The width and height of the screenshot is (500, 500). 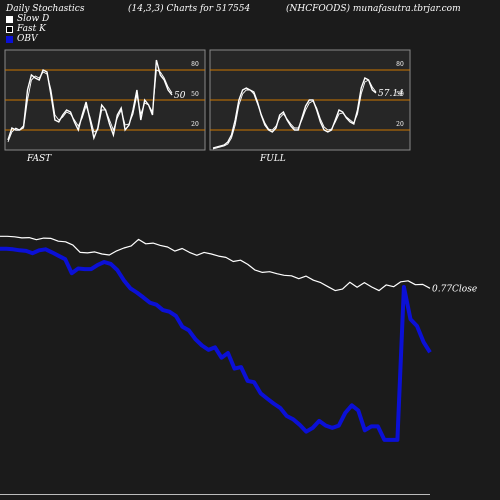 What do you see at coordinates (400, 94) in the screenshot?
I see `full-ytick-label: 50` at bounding box center [400, 94].